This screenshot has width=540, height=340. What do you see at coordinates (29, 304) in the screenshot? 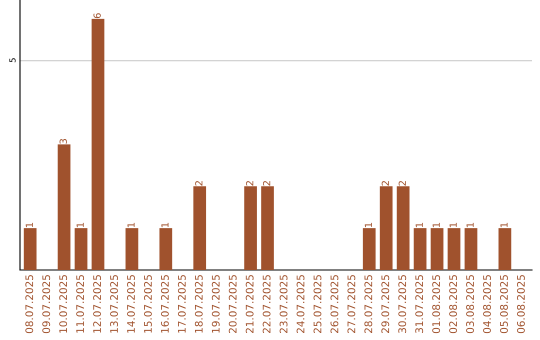
I see `x-tick-label: 08.07.2025` at bounding box center [29, 304].